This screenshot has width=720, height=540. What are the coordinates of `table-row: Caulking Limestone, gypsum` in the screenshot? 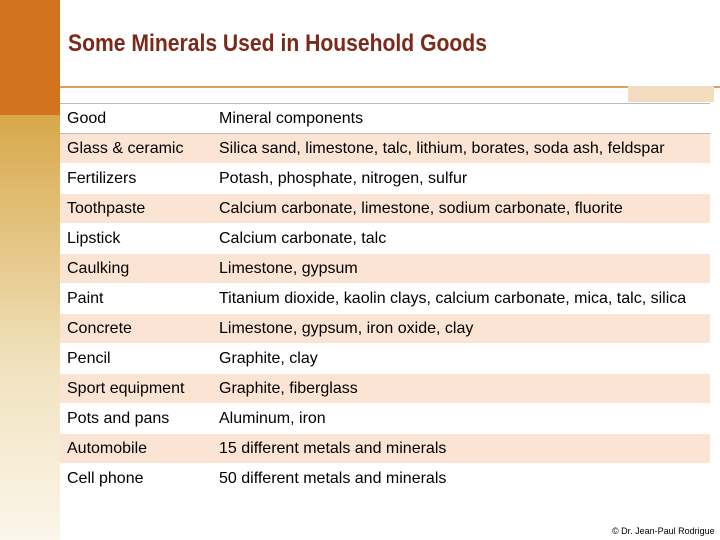 It's located at (385, 268).